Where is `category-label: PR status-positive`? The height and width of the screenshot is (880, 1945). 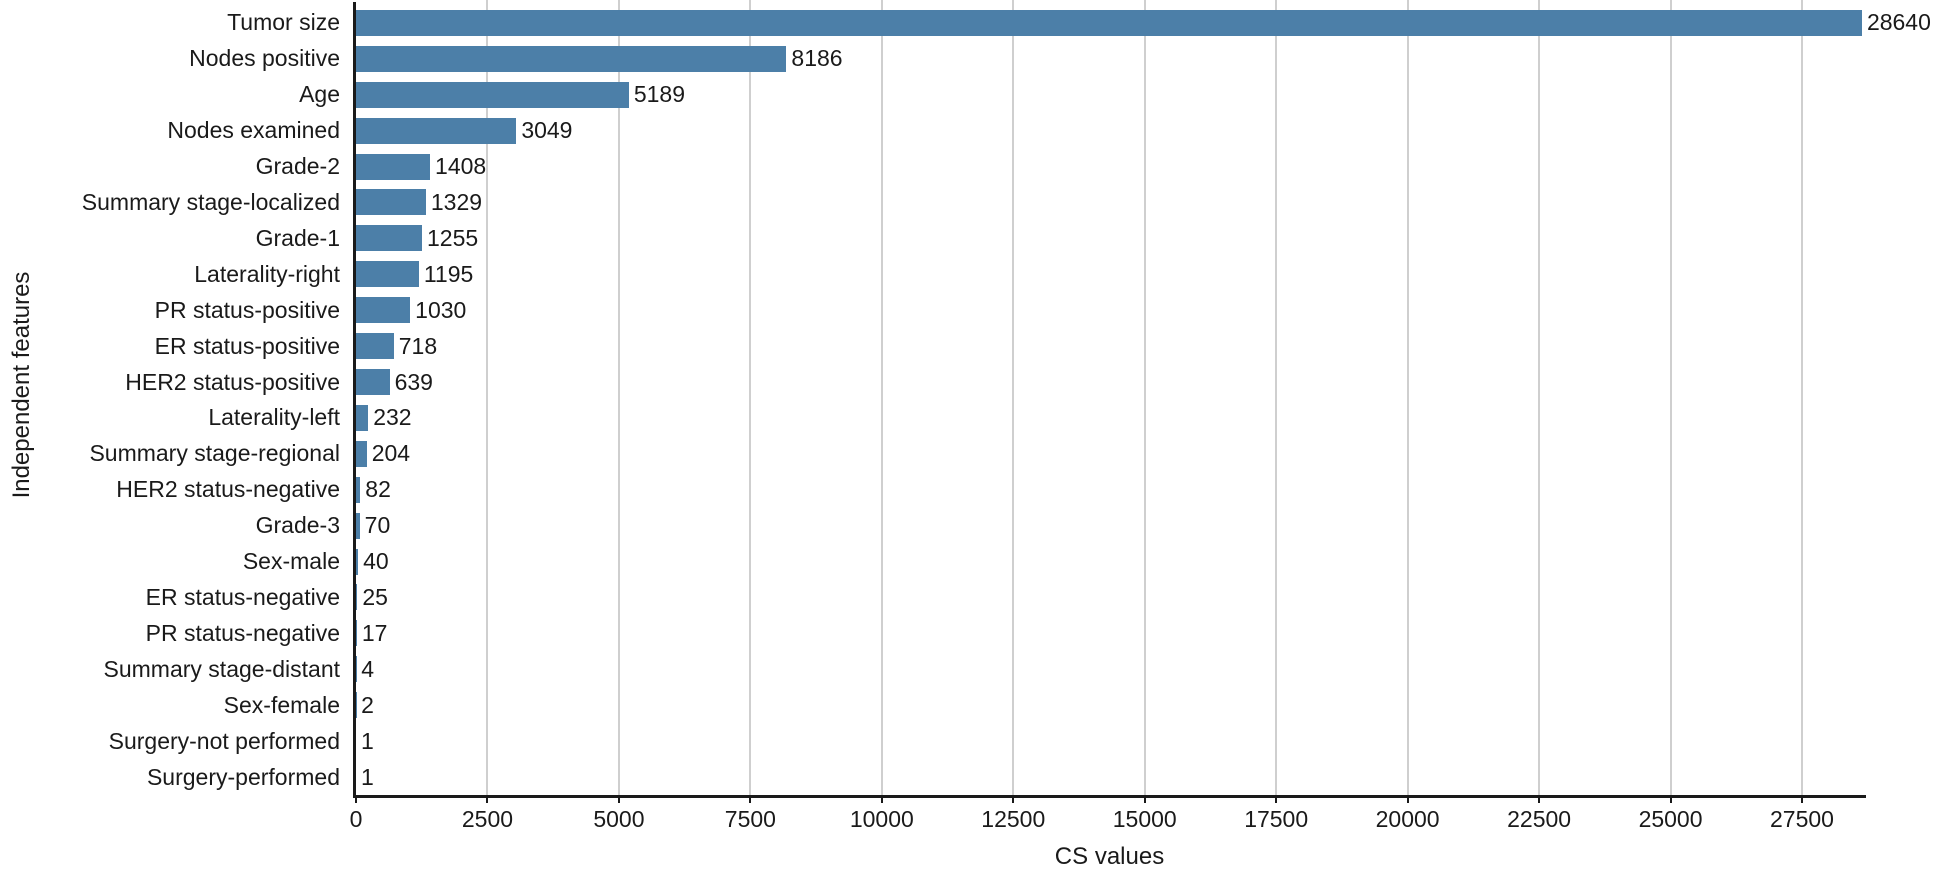
category-label: PR status-positive is located at coordinates (247, 309).